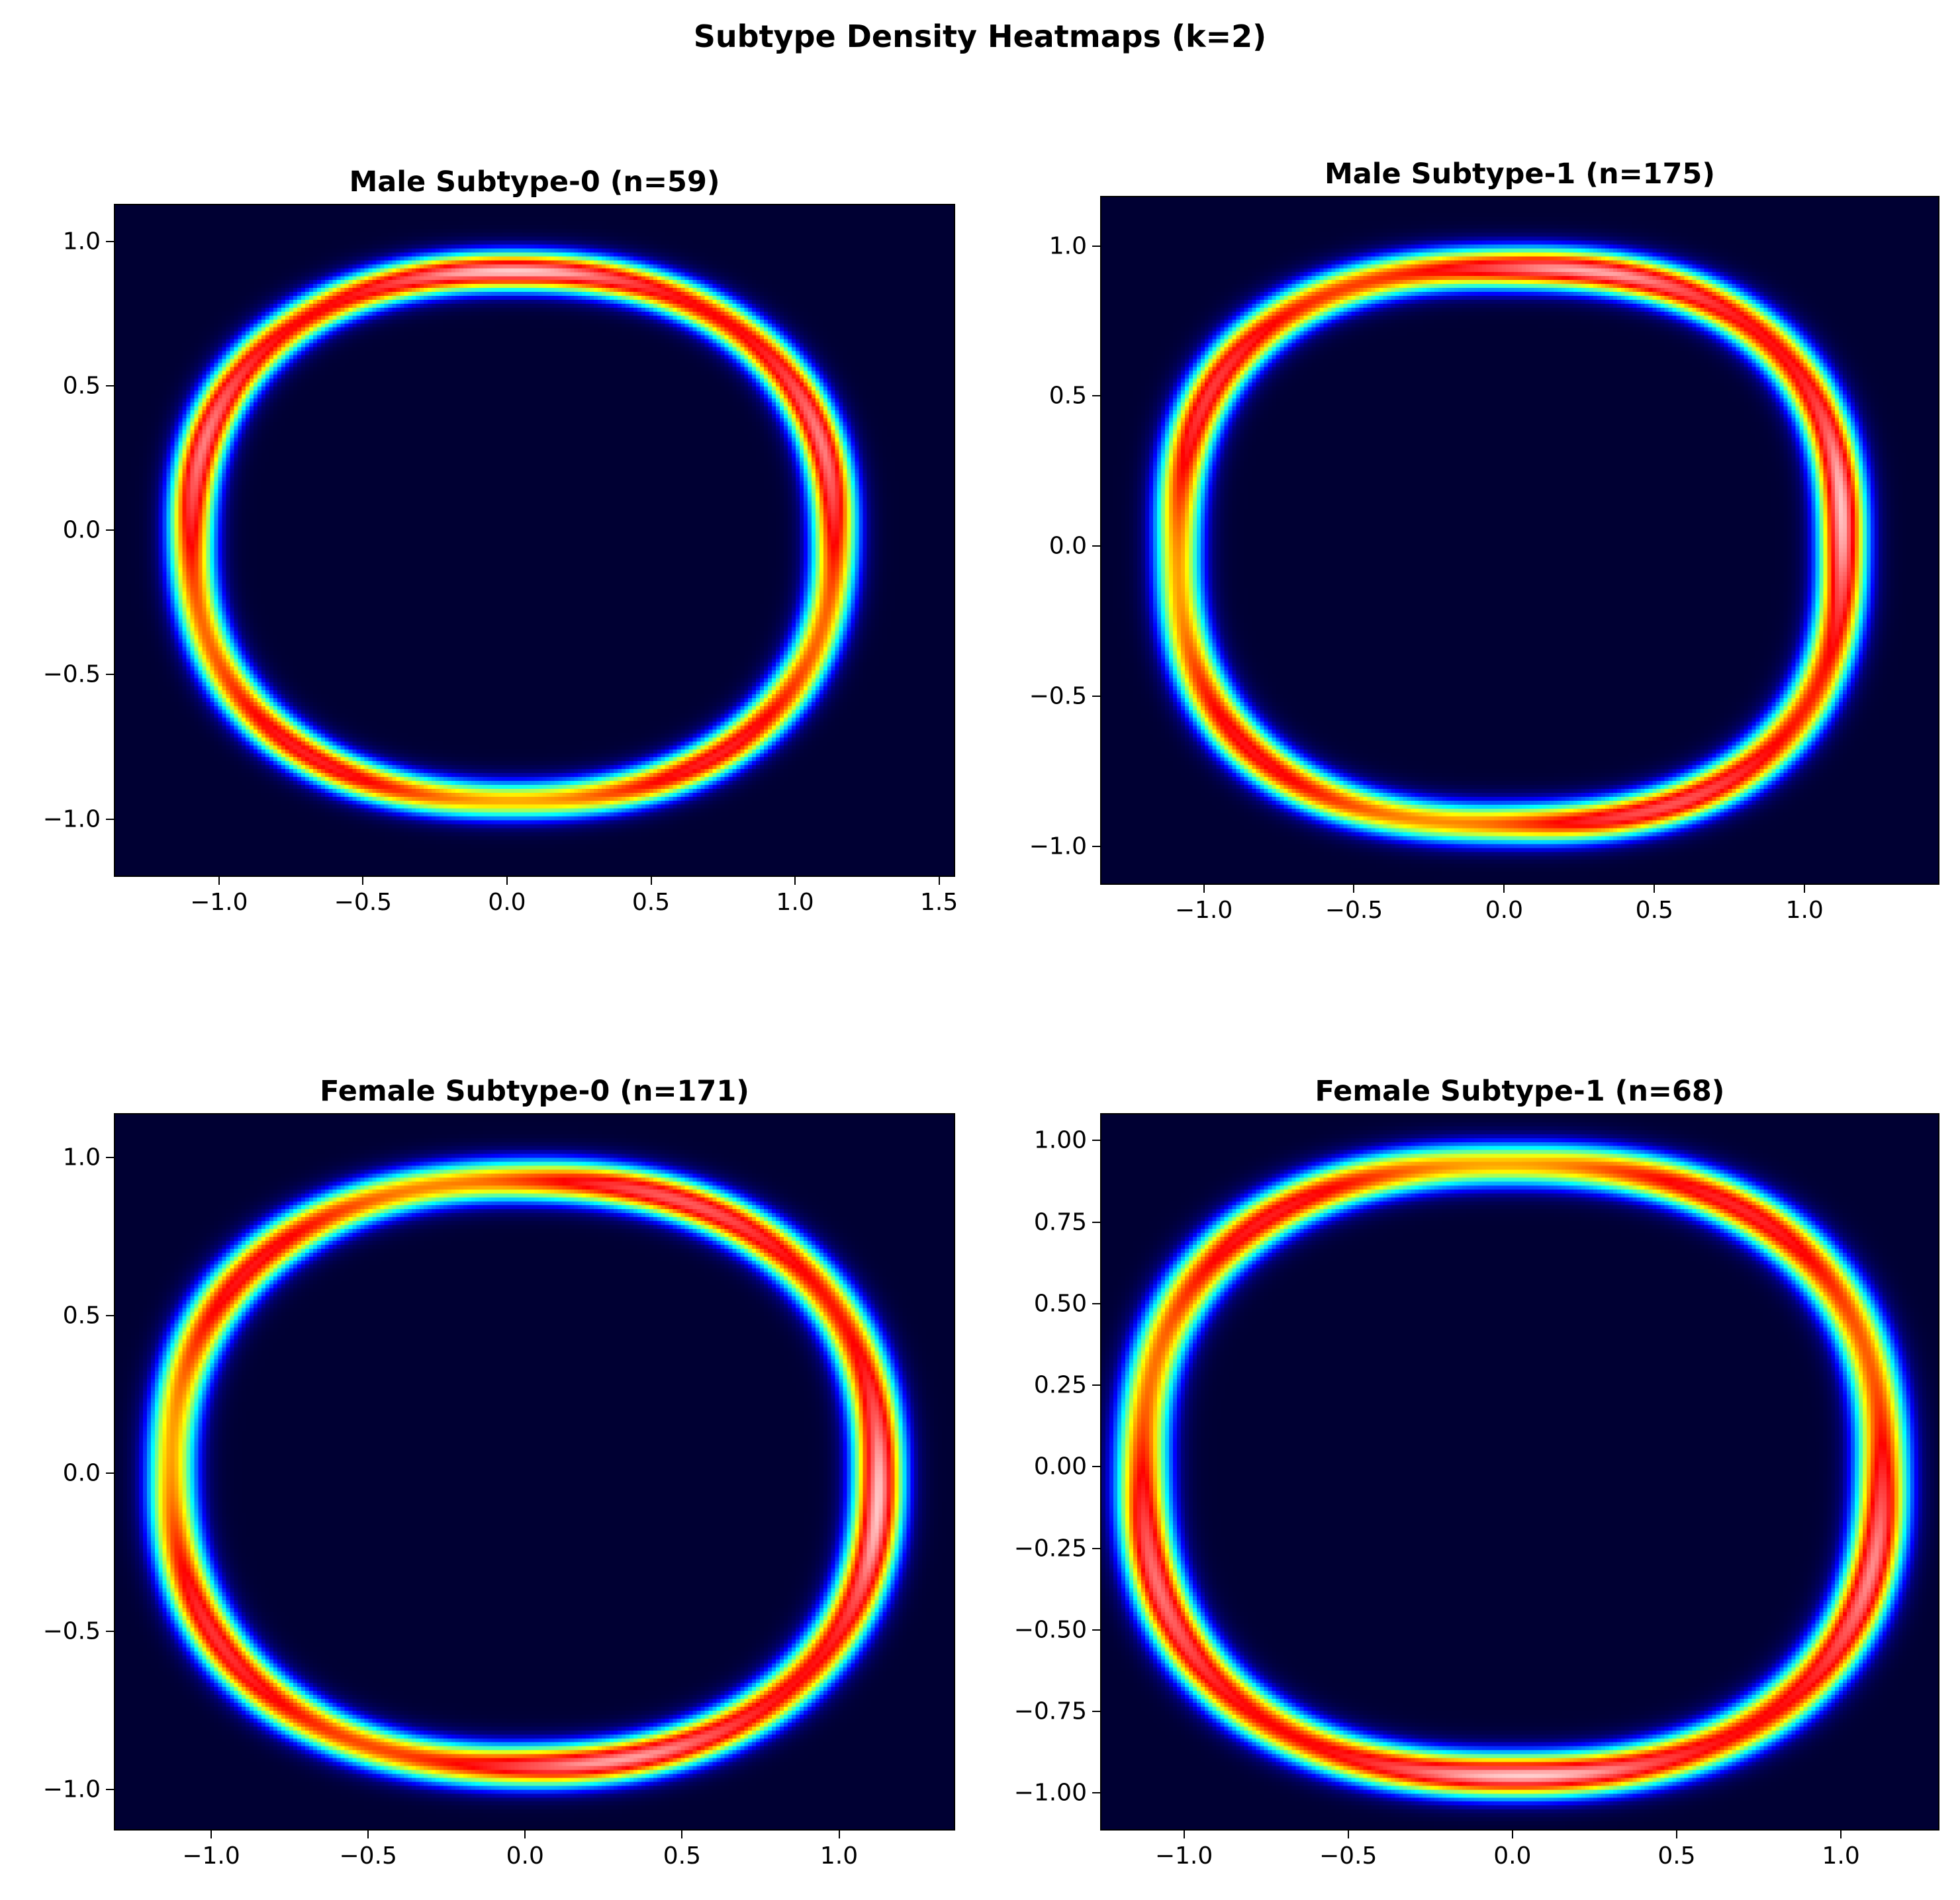 This screenshot has width=1960, height=1900. What do you see at coordinates (1654, 910) in the screenshot?
I see `male-subtype-1-xtick-label: 0.5` at bounding box center [1654, 910].